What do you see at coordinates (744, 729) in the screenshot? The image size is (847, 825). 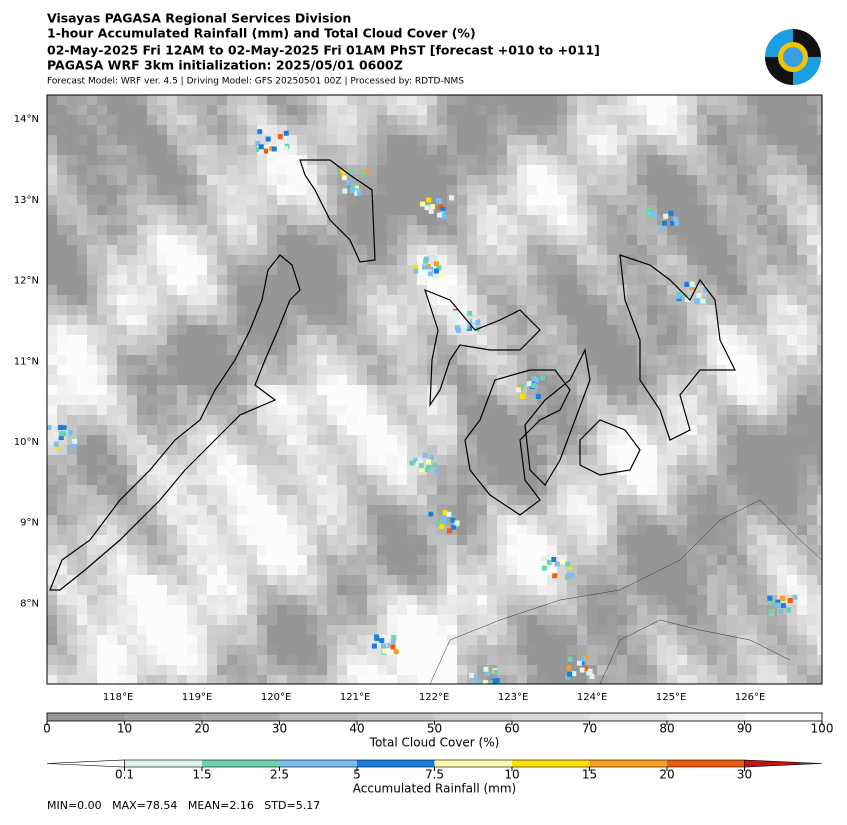 I see `colorbar-tick-label: 90` at bounding box center [744, 729].